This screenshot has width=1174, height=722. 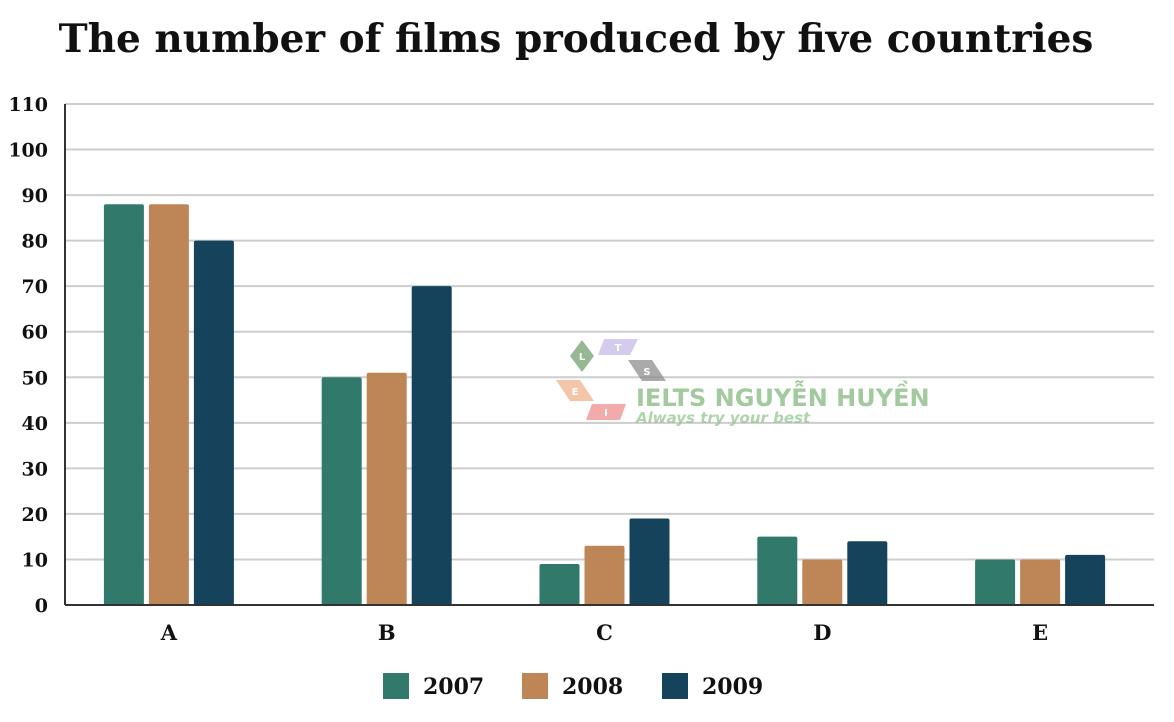 What do you see at coordinates (35, 333) in the screenshot?
I see `y-tick-label: 60` at bounding box center [35, 333].